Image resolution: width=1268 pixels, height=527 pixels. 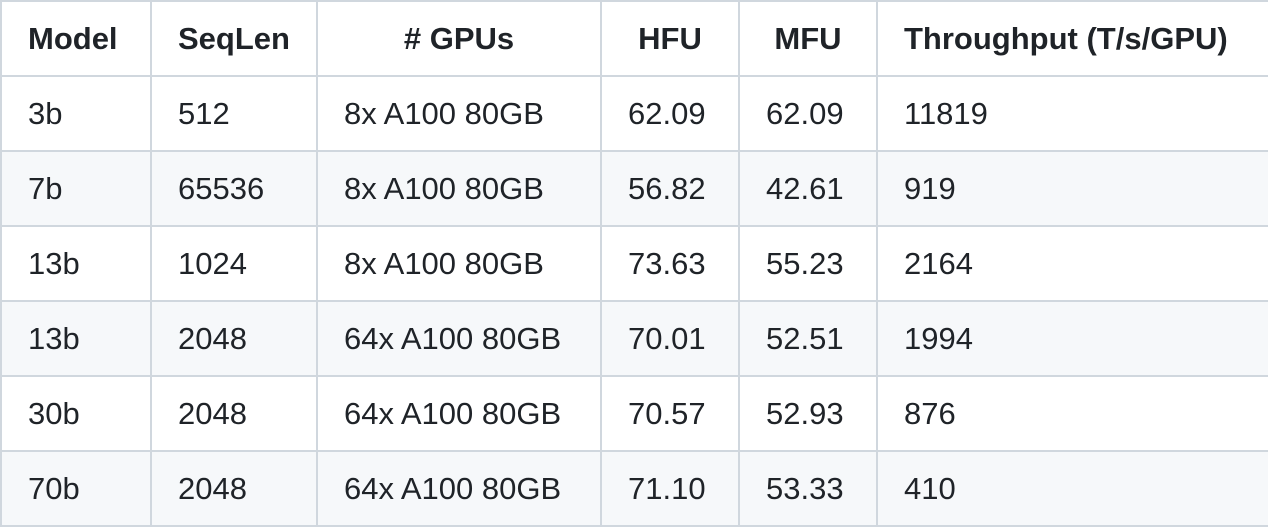 I want to click on cell-hfu: 73.63, so click(x=670, y=263).